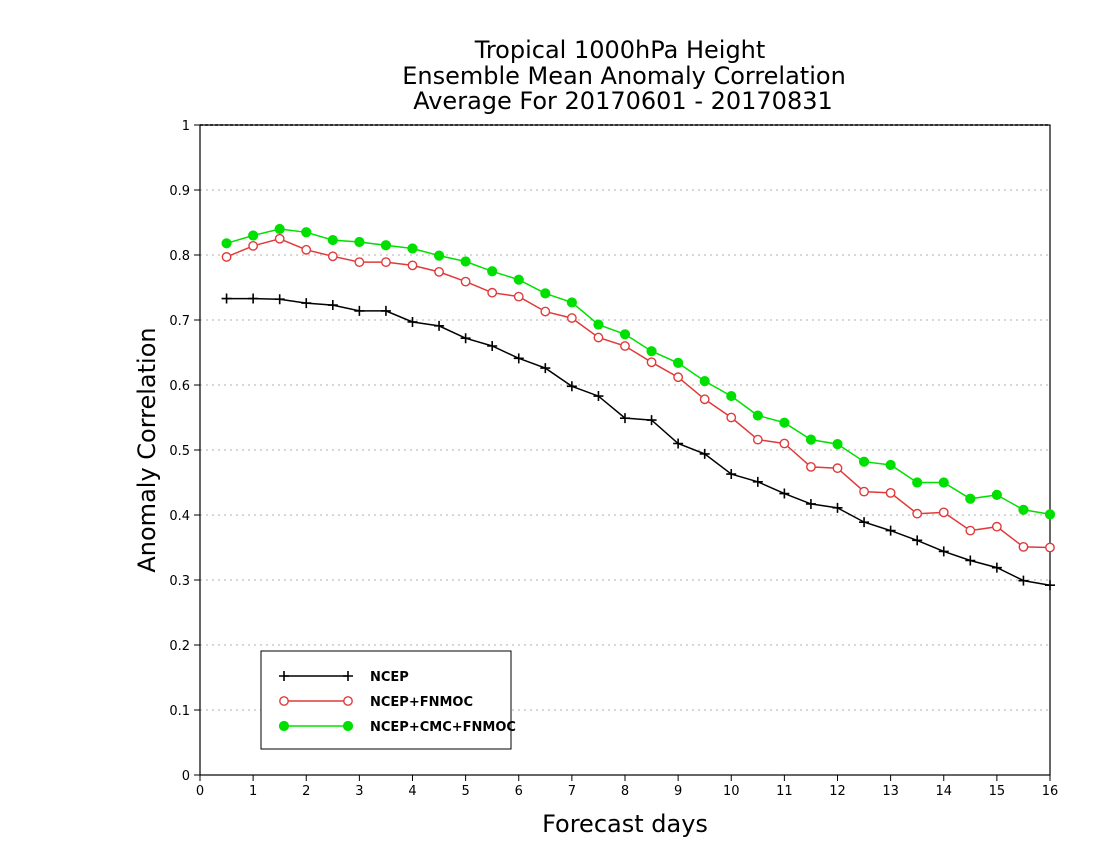 Image resolution: width=1100 pixels, height=850 pixels. I want to click on x-tick-label: 13, so click(890, 791).